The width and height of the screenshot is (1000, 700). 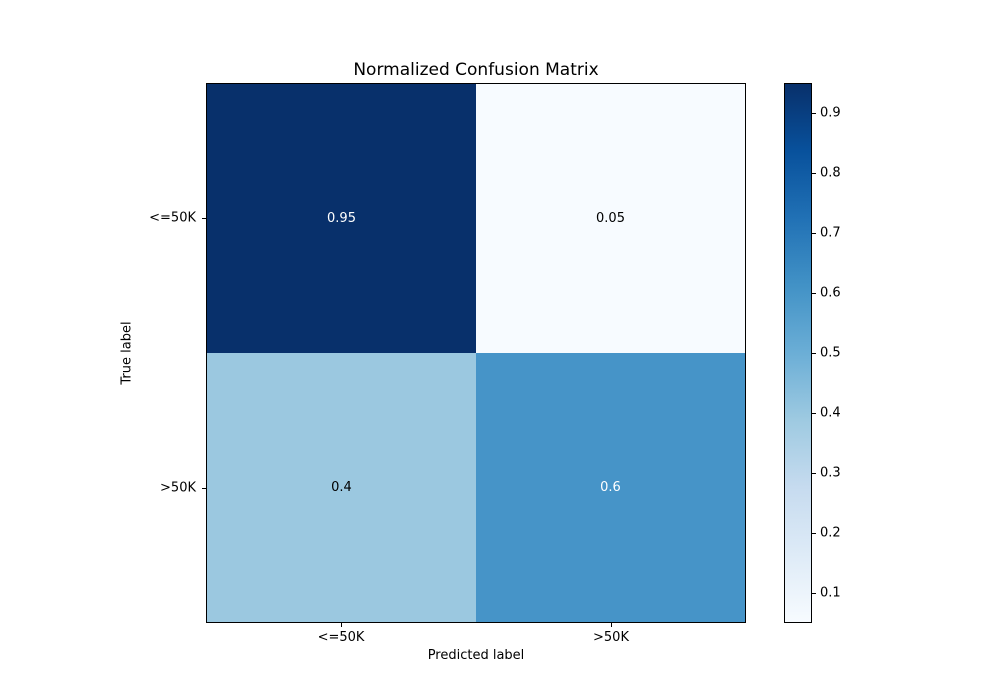 What do you see at coordinates (830, 413) in the screenshot?
I see `colorbar-tick-label: 0.4` at bounding box center [830, 413].